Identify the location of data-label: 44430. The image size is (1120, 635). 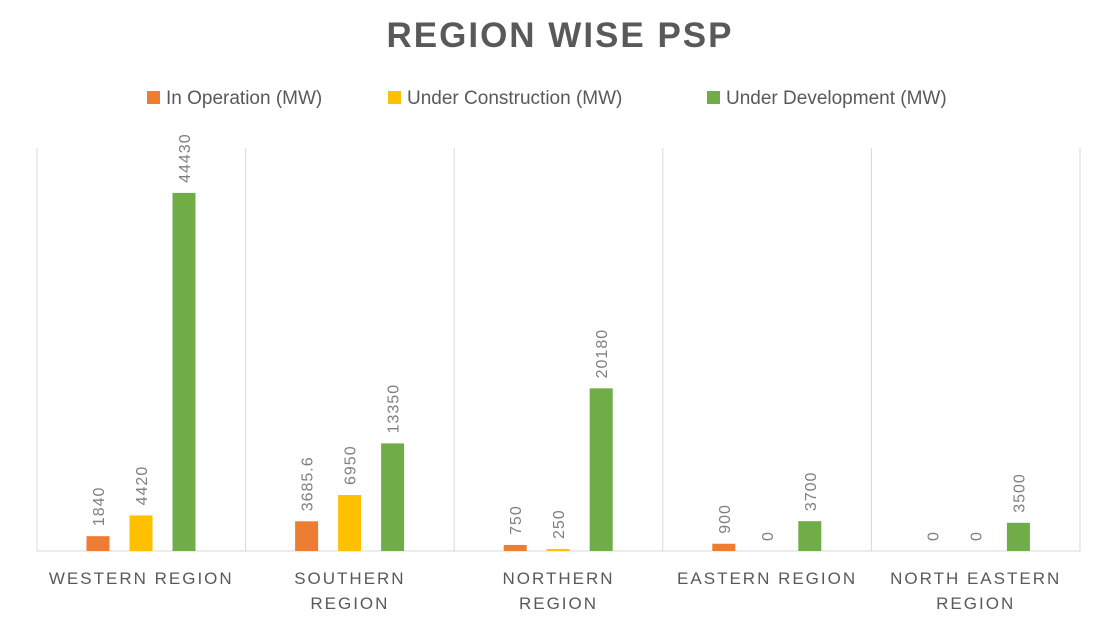
(185, 158).